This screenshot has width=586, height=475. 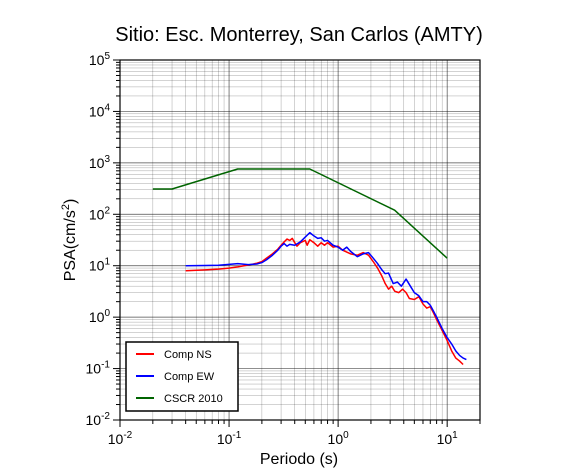 What do you see at coordinates (448, 438) in the screenshot?
I see `x-tick-label: 10¹` at bounding box center [448, 438].